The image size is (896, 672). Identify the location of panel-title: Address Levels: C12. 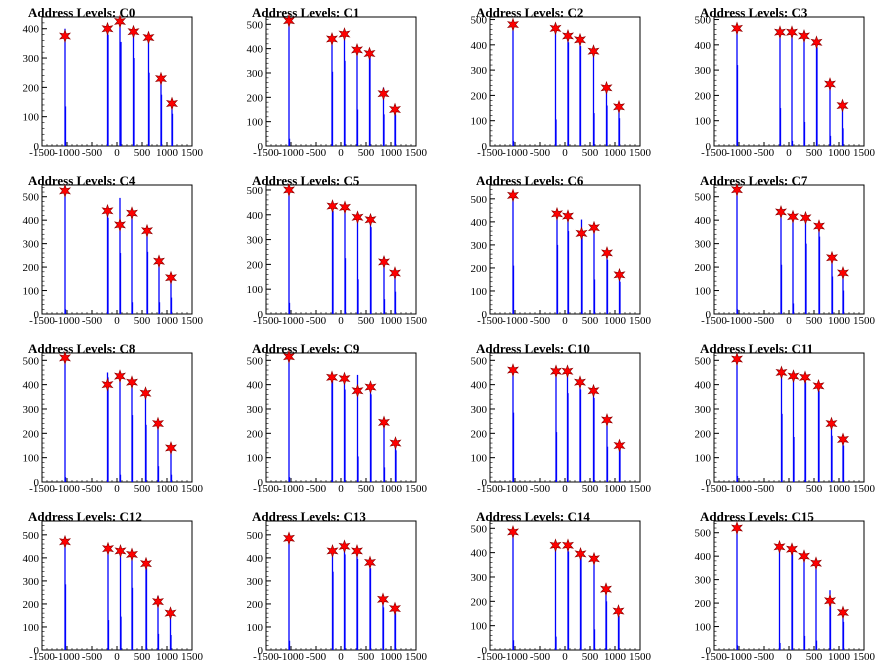
(85, 516).